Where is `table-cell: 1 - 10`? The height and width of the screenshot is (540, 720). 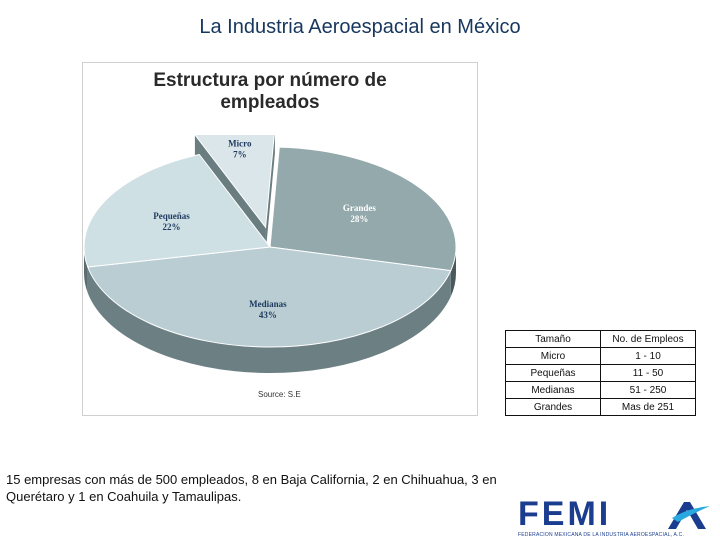
table-cell: 1 - 10 is located at coordinates (648, 356).